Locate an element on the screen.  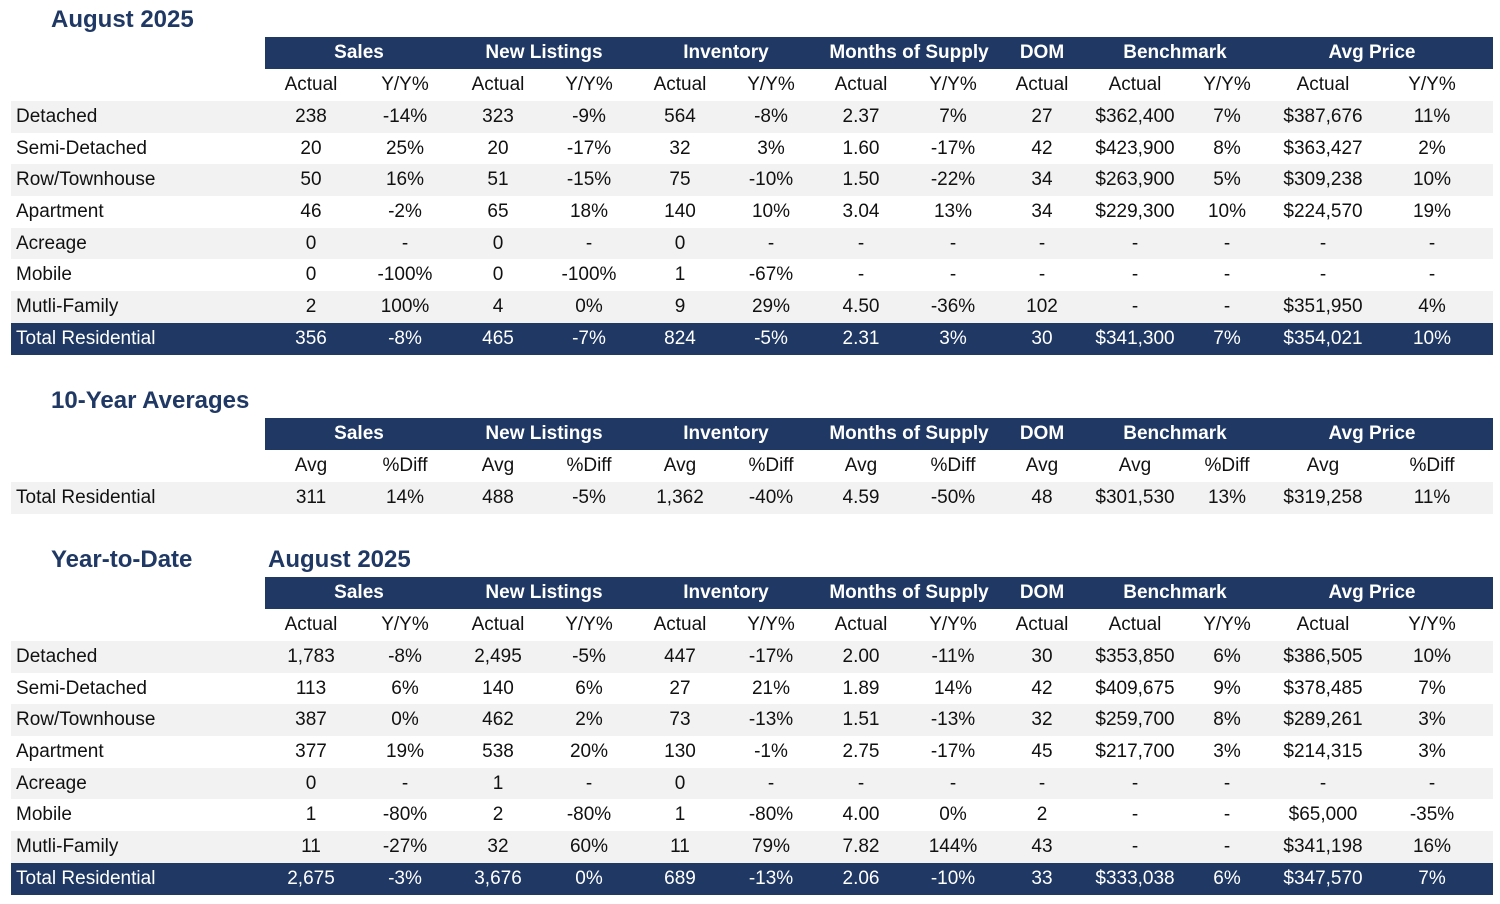
total-cell: 689 is located at coordinates (680, 878).